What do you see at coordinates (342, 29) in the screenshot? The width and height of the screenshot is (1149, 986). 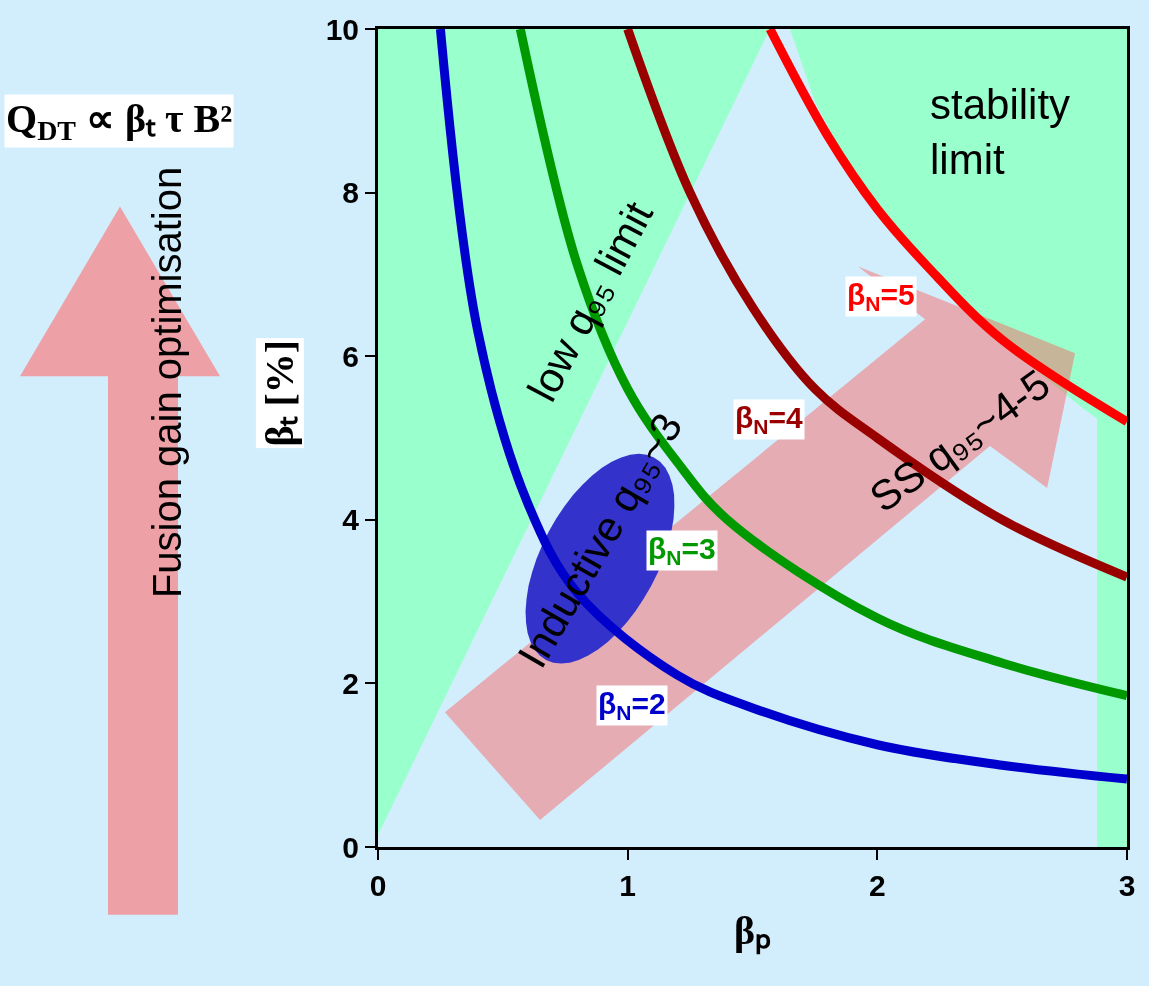 I see `y-tick-label: 10` at bounding box center [342, 29].